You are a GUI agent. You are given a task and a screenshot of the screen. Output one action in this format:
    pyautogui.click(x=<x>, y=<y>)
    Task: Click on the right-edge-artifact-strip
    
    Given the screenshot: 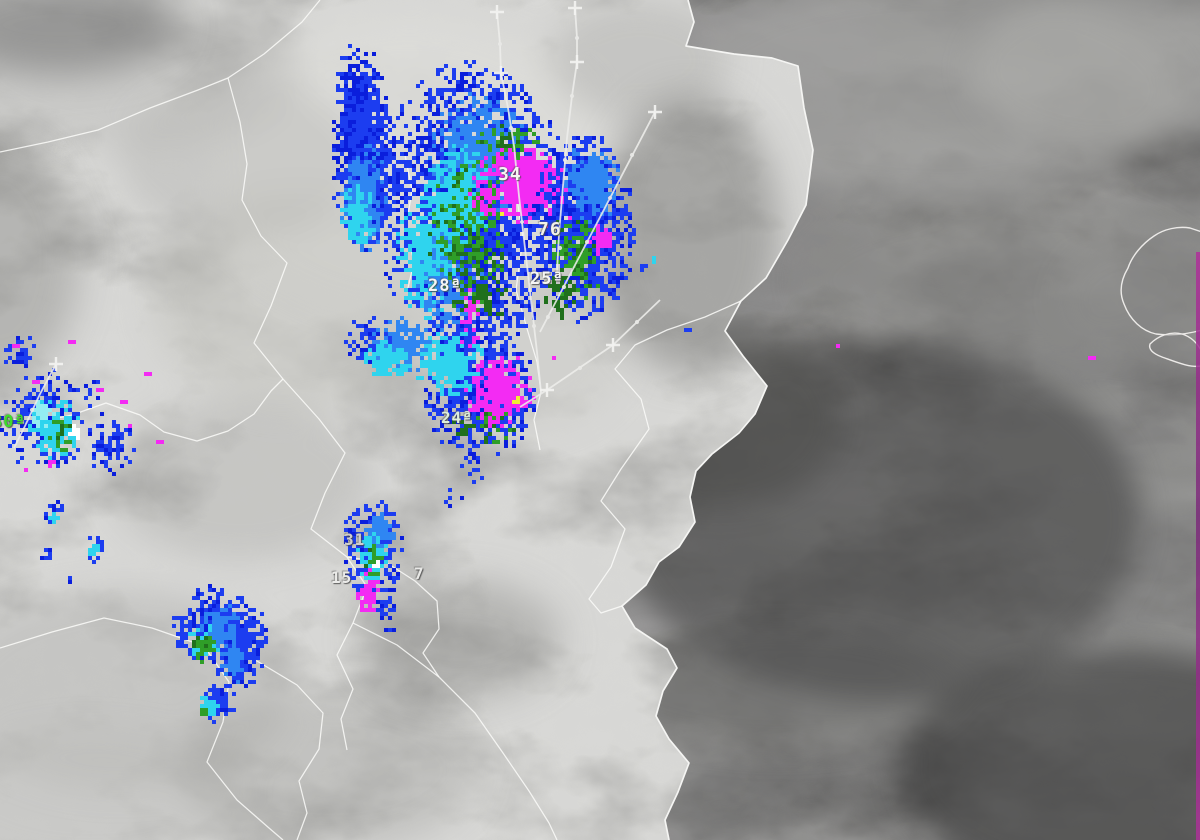 What is the action you would take?
    pyautogui.click(x=1198, y=546)
    